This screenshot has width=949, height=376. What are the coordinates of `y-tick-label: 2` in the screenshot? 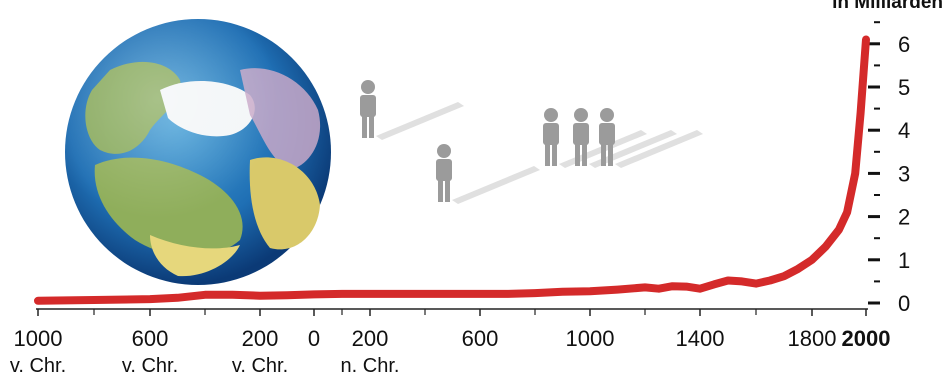 It's located at (904, 217).